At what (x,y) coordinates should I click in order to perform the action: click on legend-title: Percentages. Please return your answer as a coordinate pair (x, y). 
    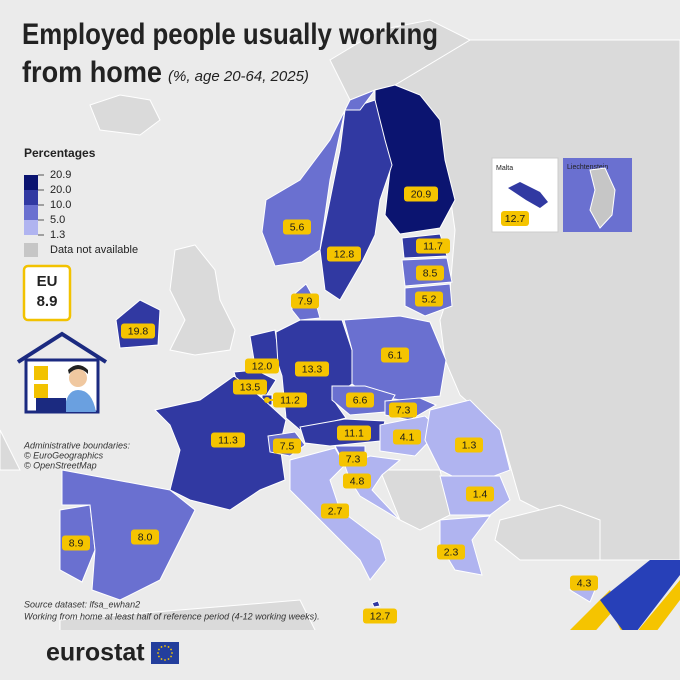
    Looking at the image, I should click on (60, 153).